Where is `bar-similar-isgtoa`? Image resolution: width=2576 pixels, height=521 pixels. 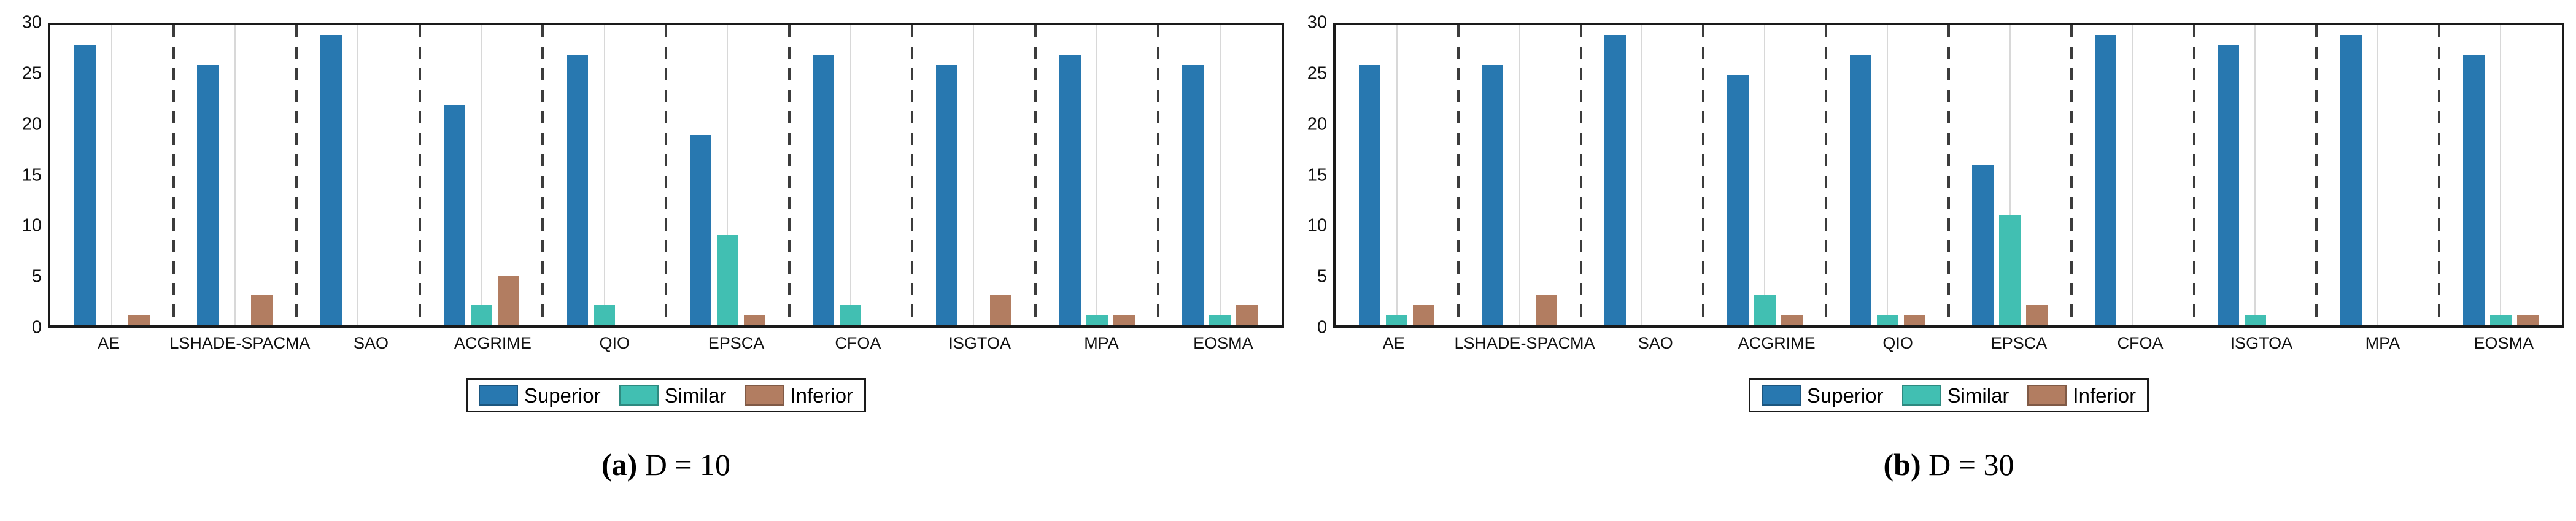 bar-similar-isgtoa is located at coordinates (2255, 320).